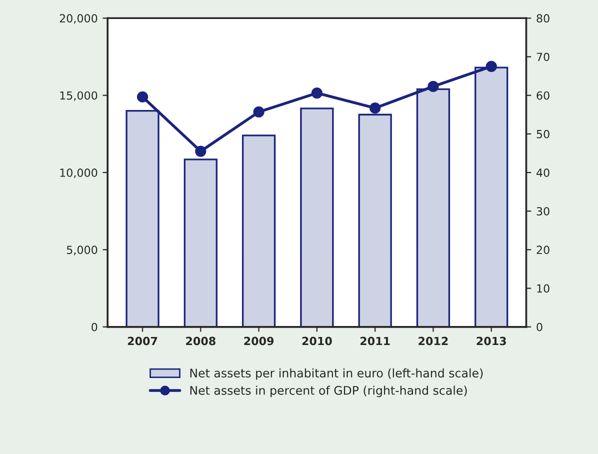 The width and height of the screenshot is (598, 454). What do you see at coordinates (543, 95) in the screenshot?
I see `y2-tick-label: 60` at bounding box center [543, 95].